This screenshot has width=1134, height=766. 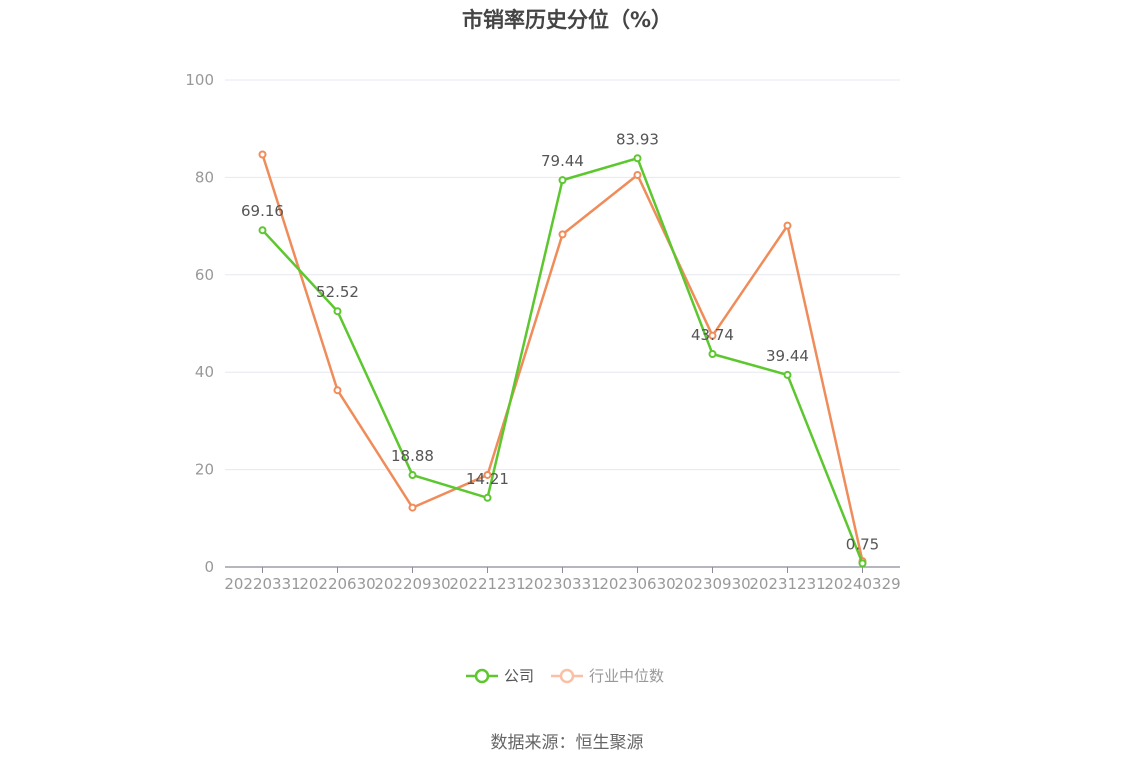 What do you see at coordinates (487, 584) in the screenshot?
I see `x-tick-label: 20221231` at bounding box center [487, 584].